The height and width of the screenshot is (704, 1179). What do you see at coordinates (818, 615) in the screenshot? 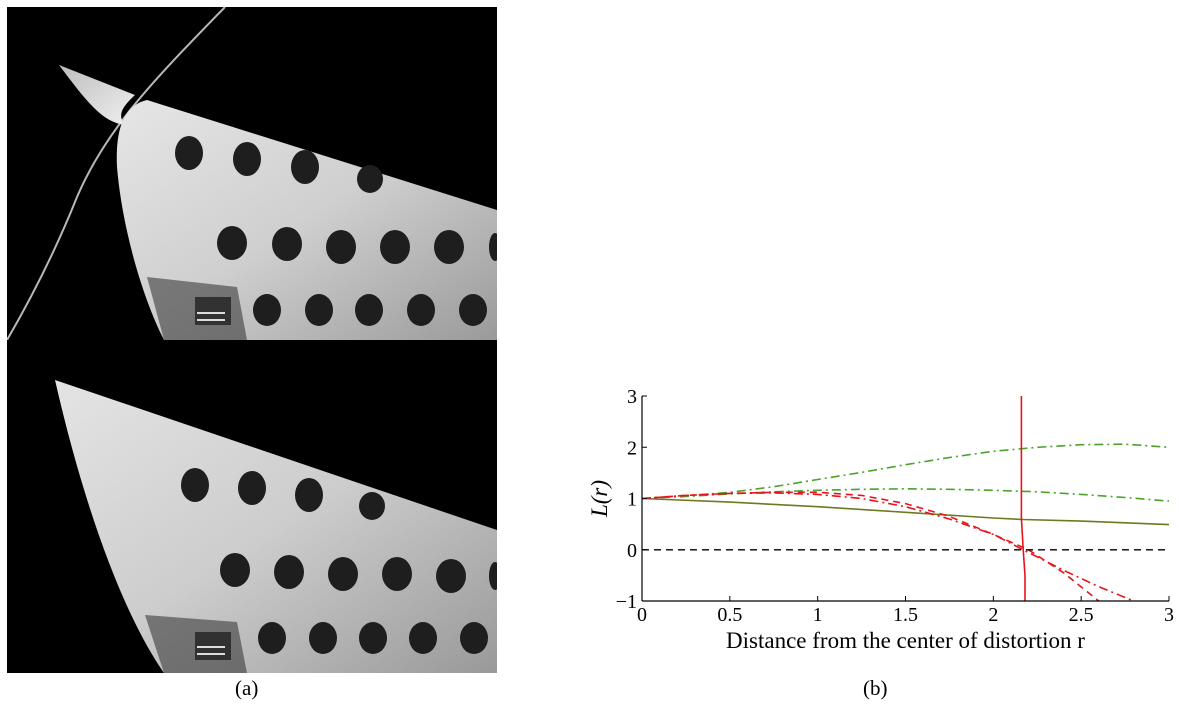
I see `x-tick-label-2: 1` at bounding box center [818, 615].